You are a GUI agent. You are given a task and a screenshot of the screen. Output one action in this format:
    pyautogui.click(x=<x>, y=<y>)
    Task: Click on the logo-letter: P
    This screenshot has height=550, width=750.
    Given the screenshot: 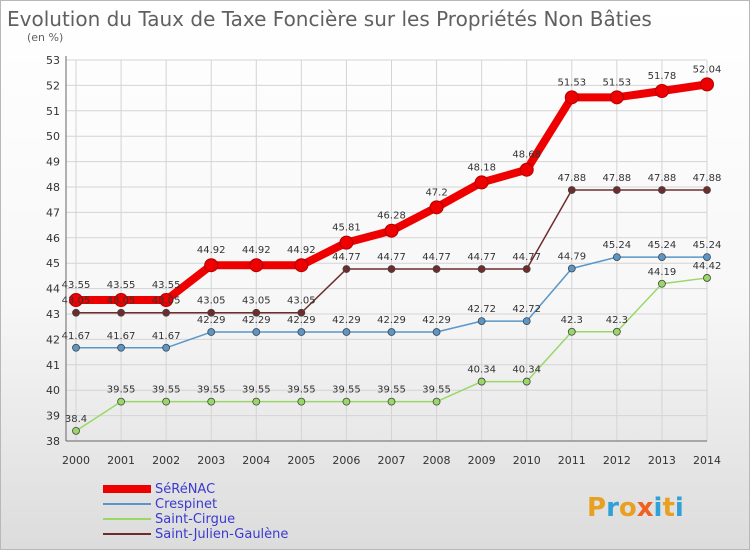 What is the action you would take?
    pyautogui.click(x=596, y=508)
    